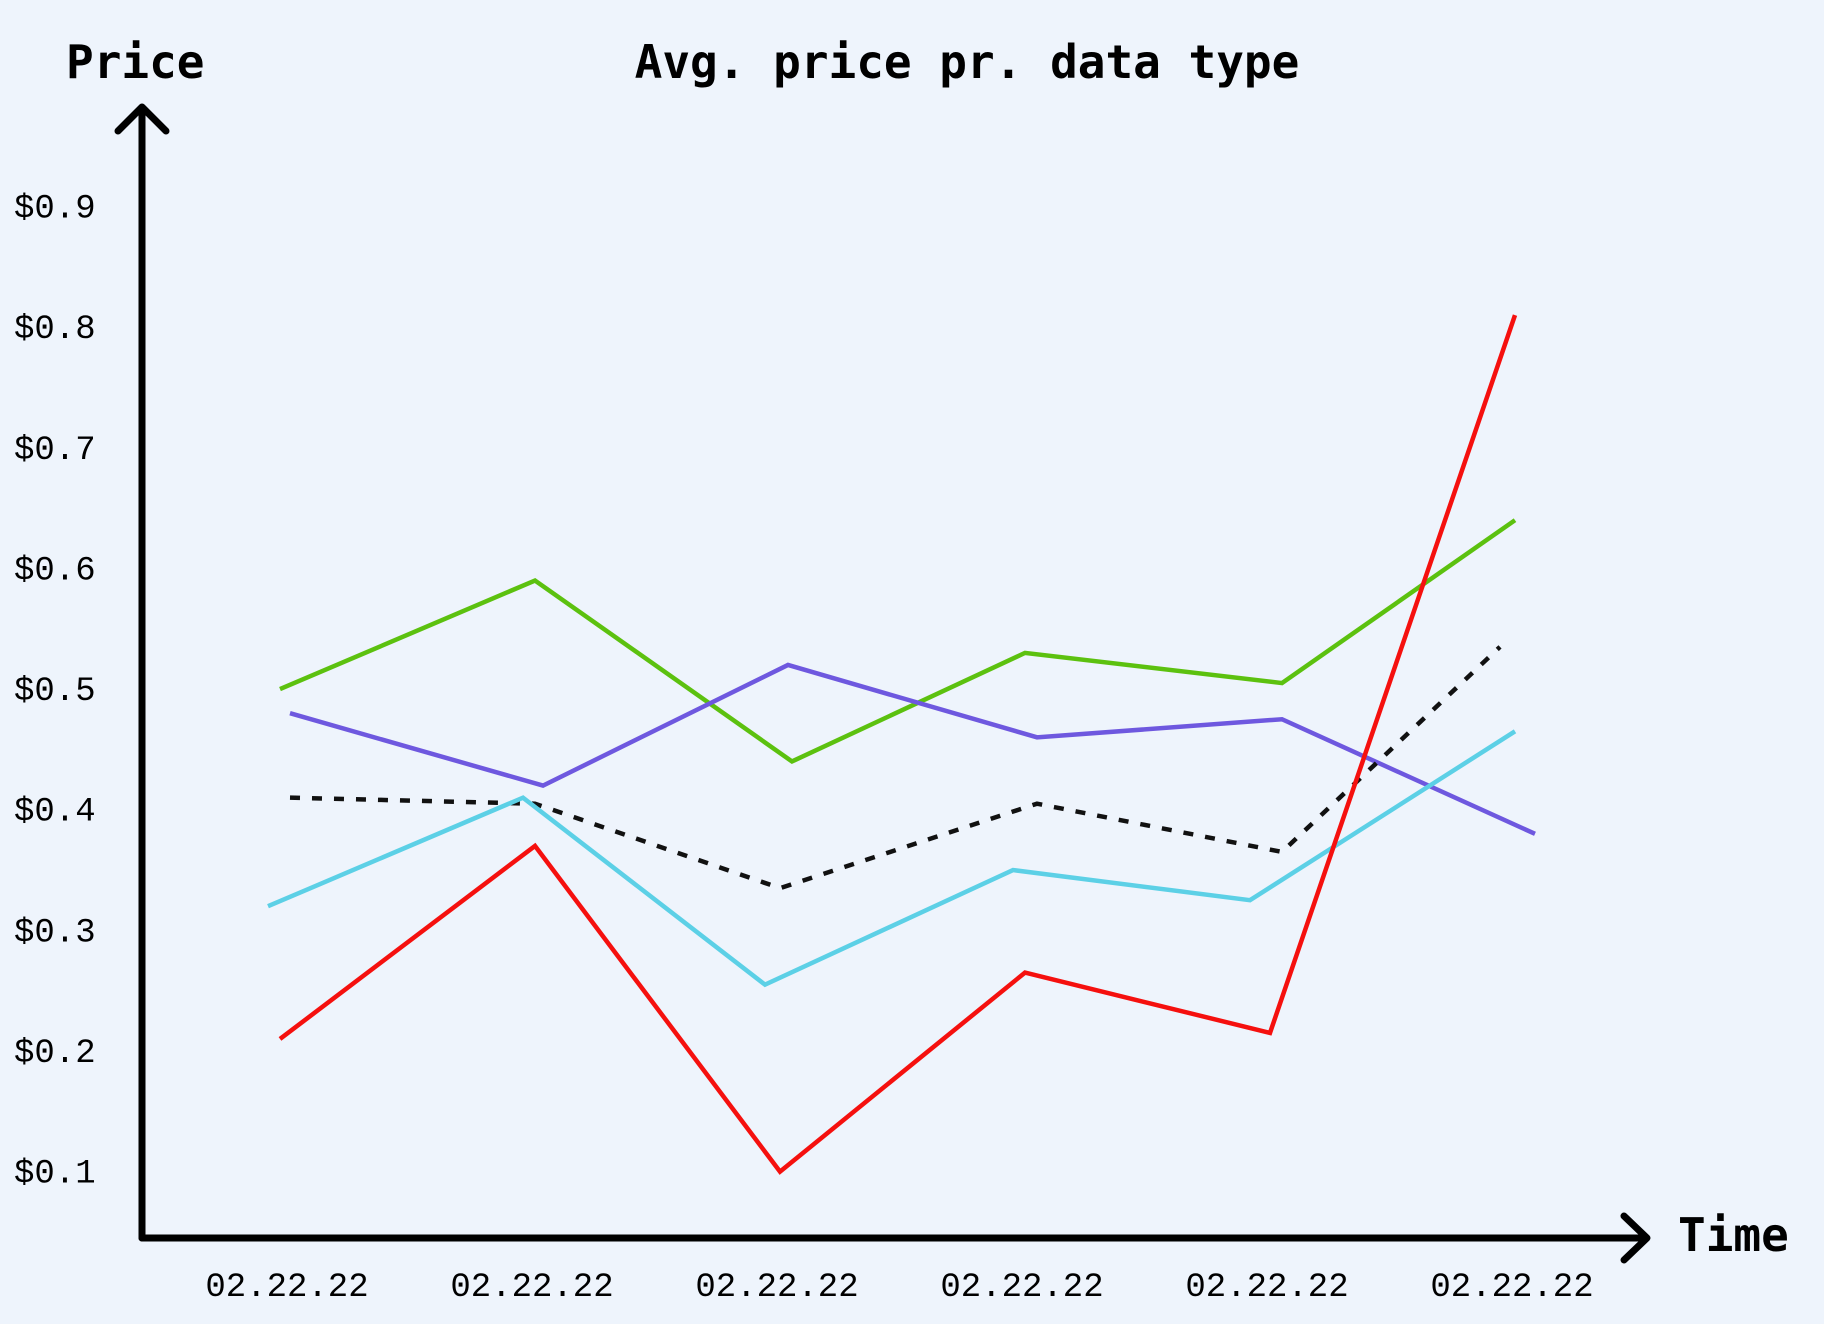 This screenshot has width=1824, height=1324. I want to click on y-tick-label: $0.5, so click(55, 692).